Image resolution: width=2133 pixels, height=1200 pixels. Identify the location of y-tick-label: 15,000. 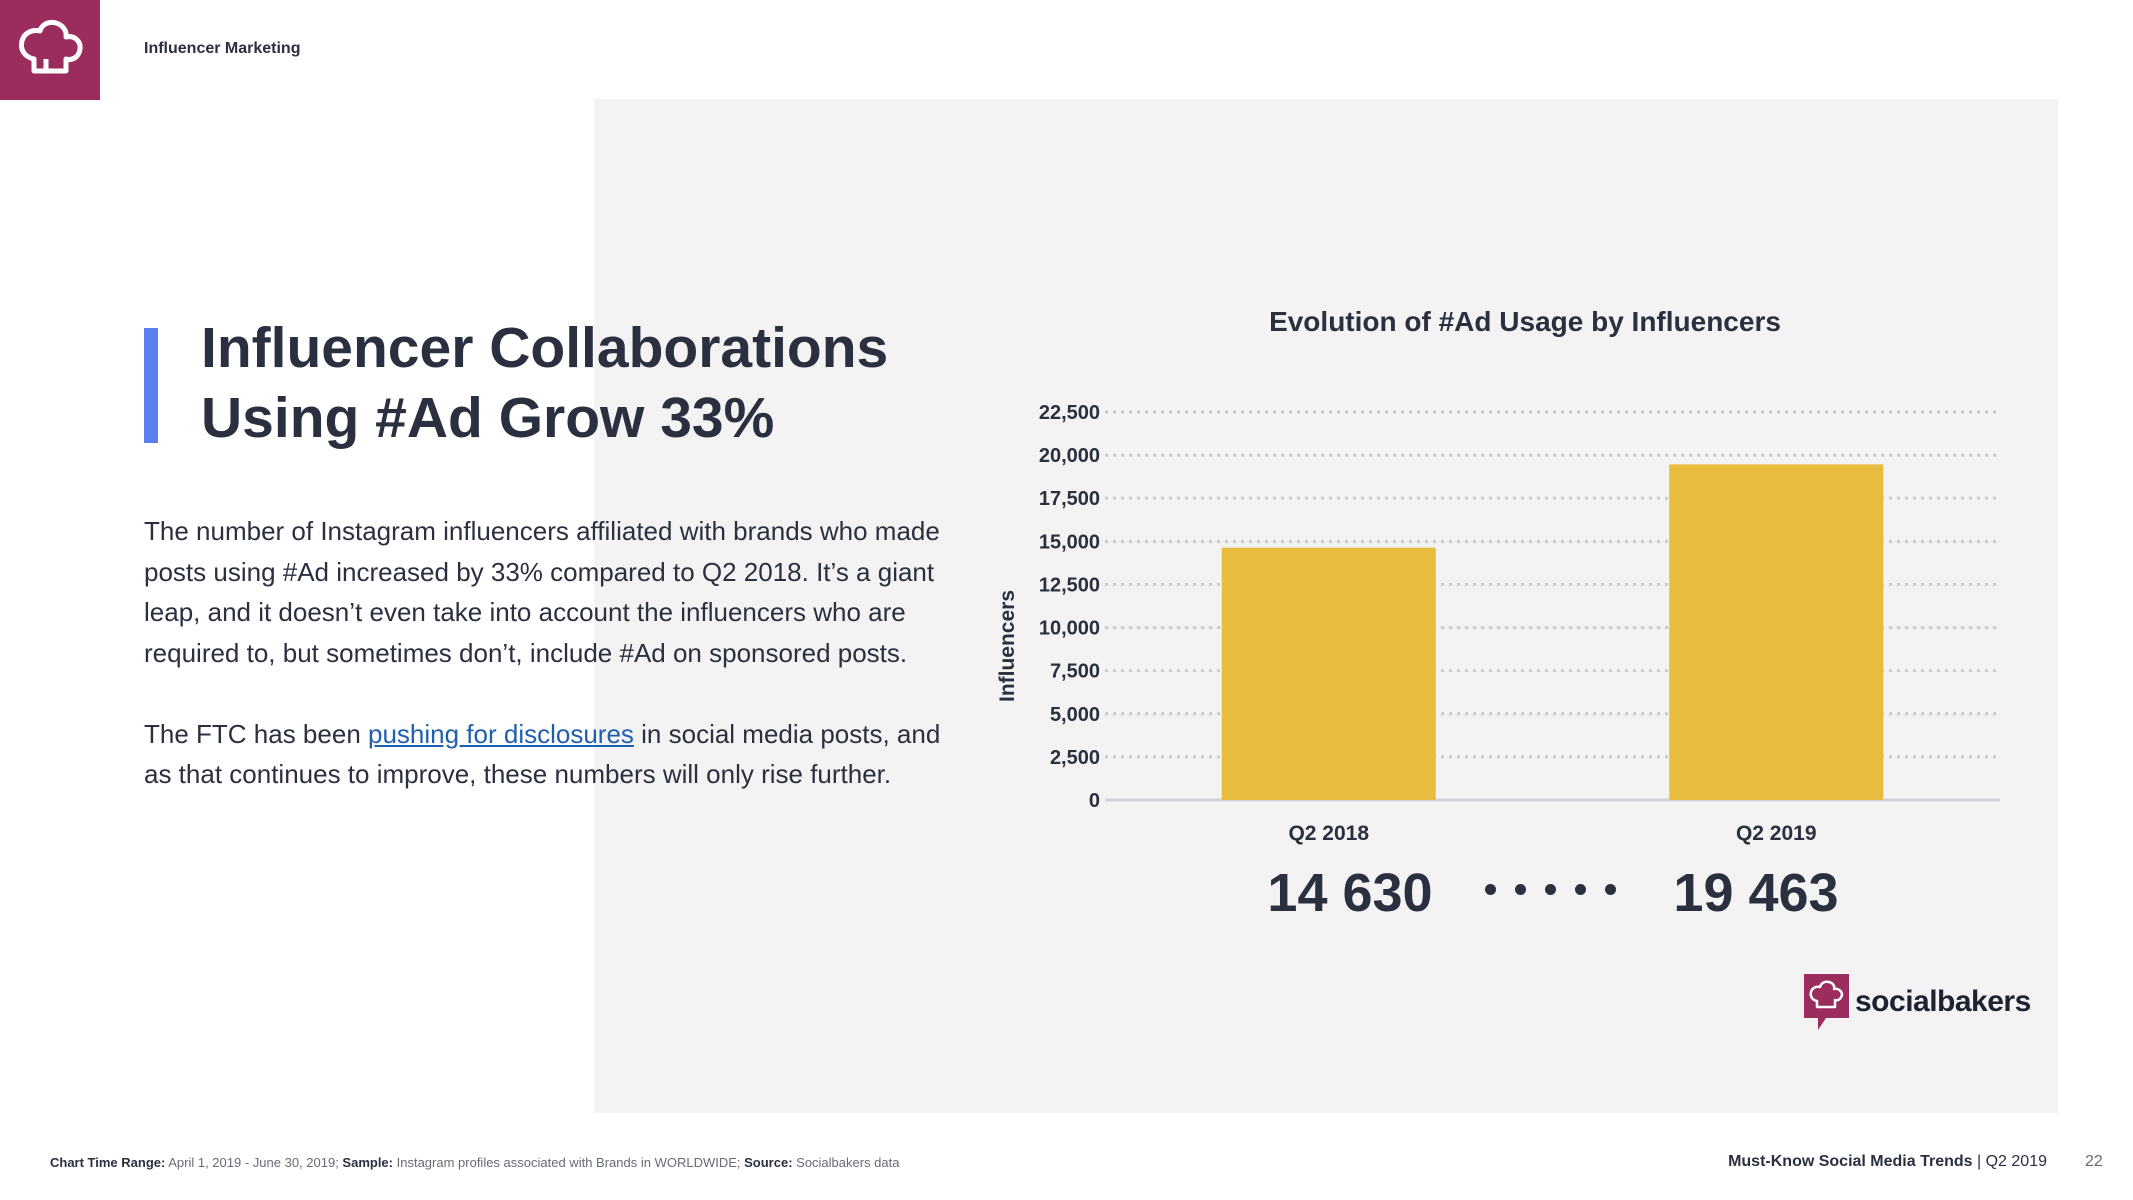
(1069, 542).